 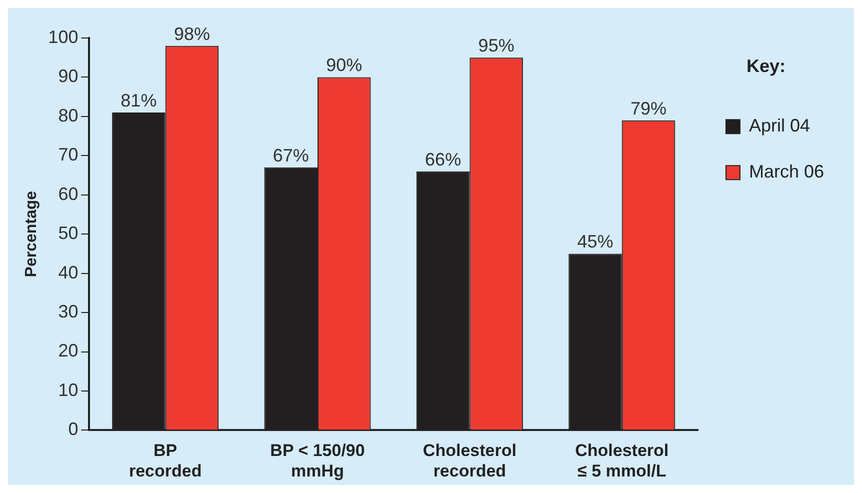 What do you see at coordinates (73, 429) in the screenshot?
I see `y-tick-label: 0` at bounding box center [73, 429].